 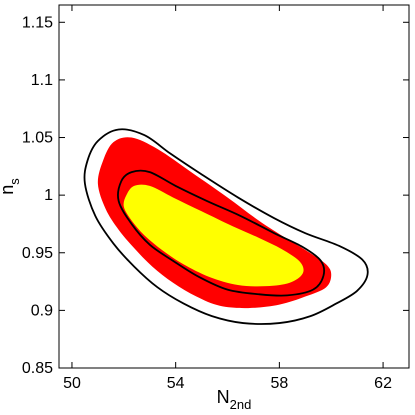 What do you see at coordinates (279, 383) in the screenshot?
I see `x-tick-label: 58` at bounding box center [279, 383].